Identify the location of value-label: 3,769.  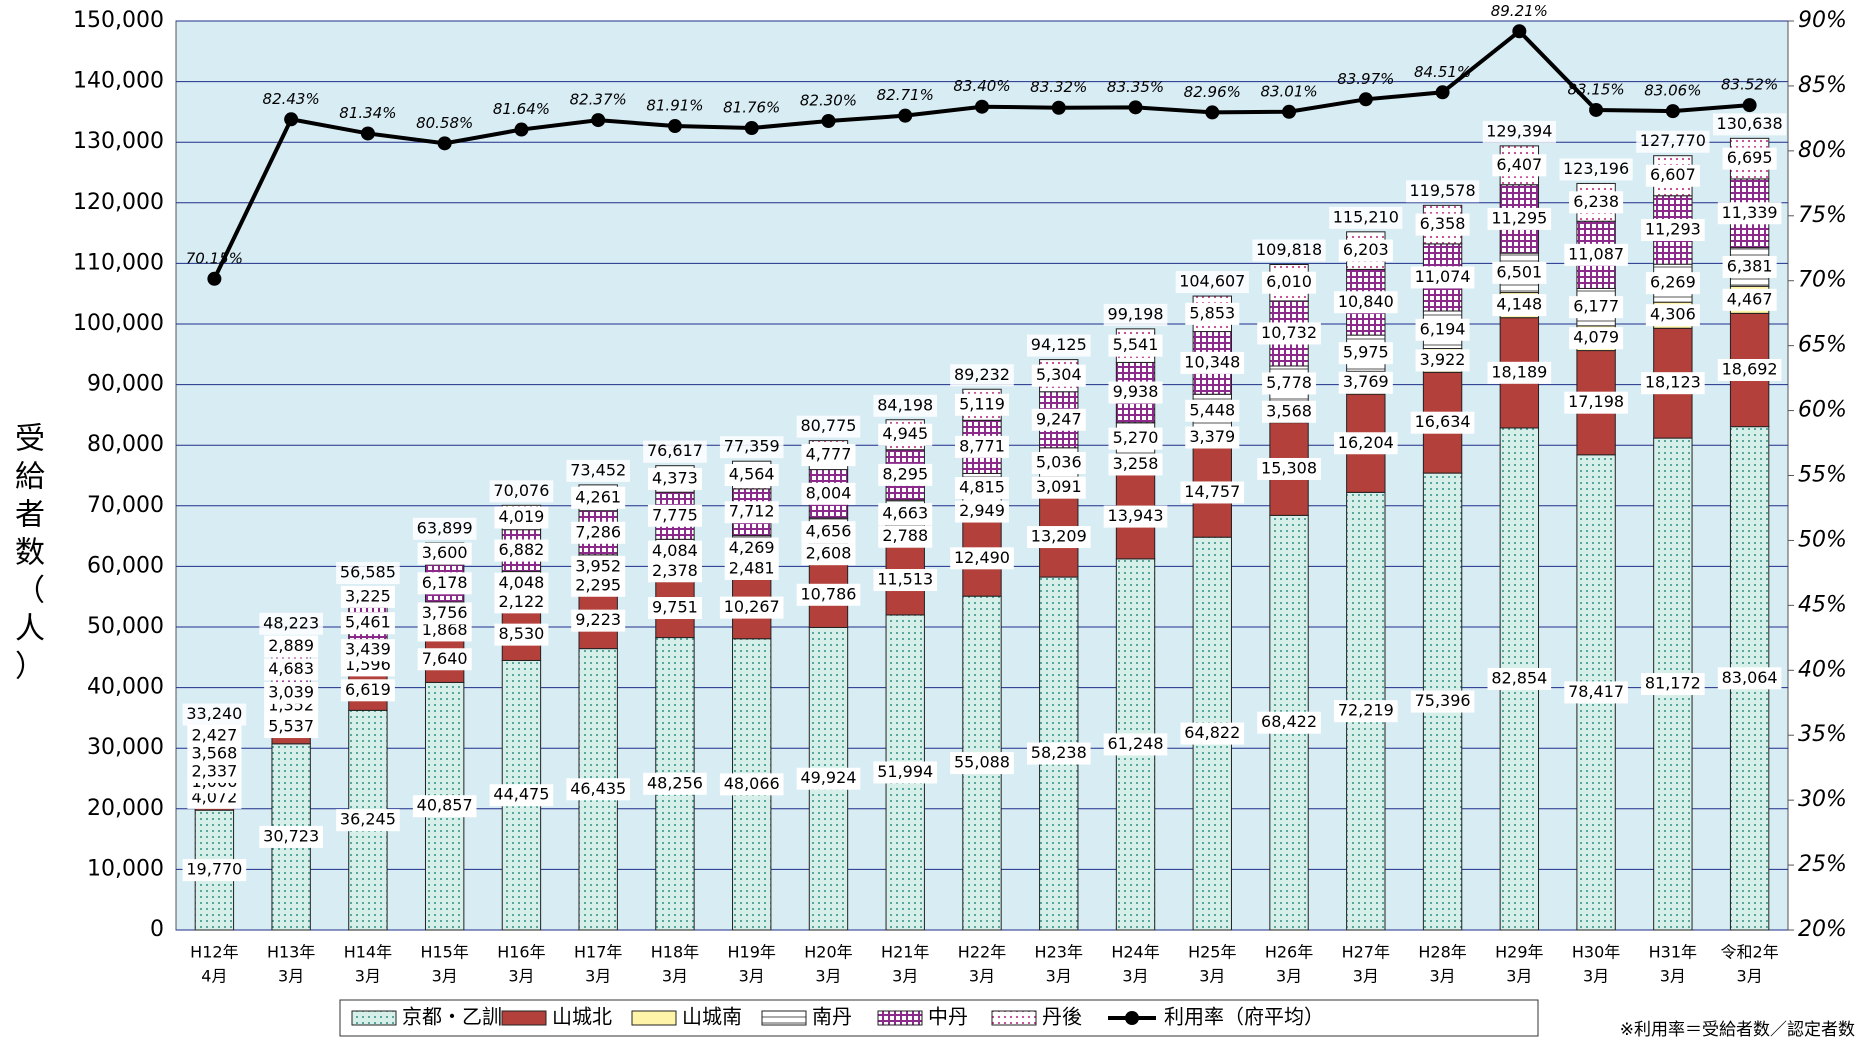
(1366, 381).